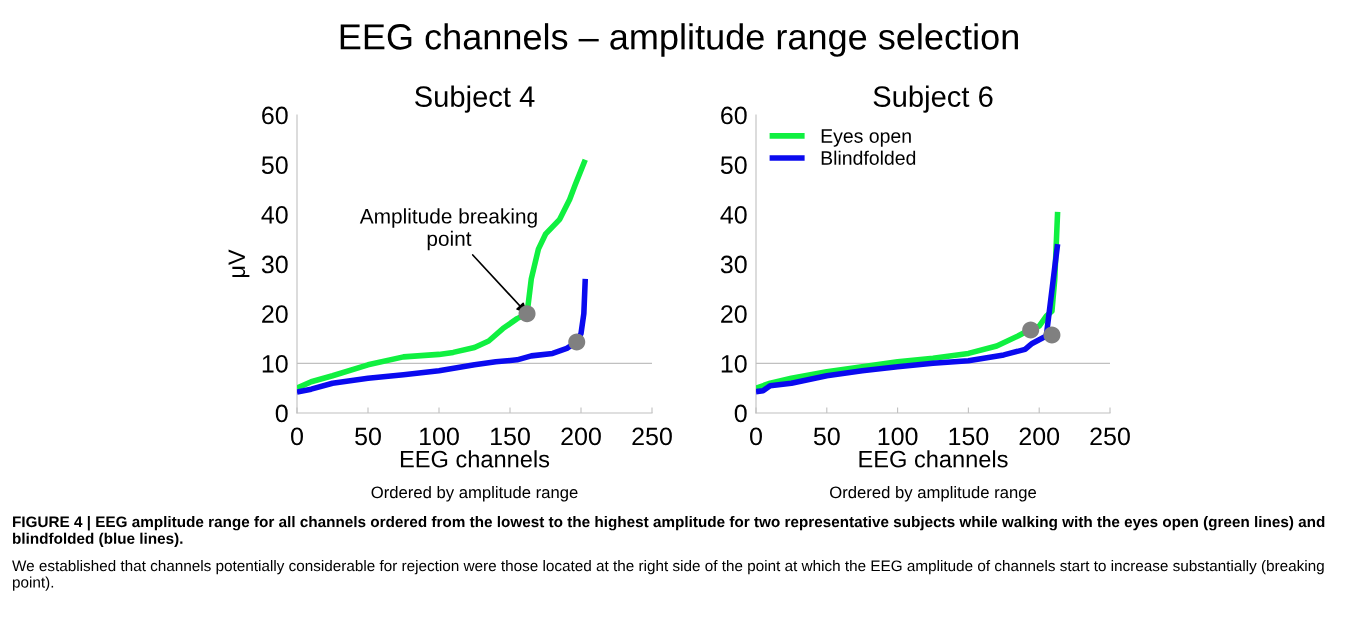  I want to click on text: EEG channels – amplitude range selection, so click(679, 40).